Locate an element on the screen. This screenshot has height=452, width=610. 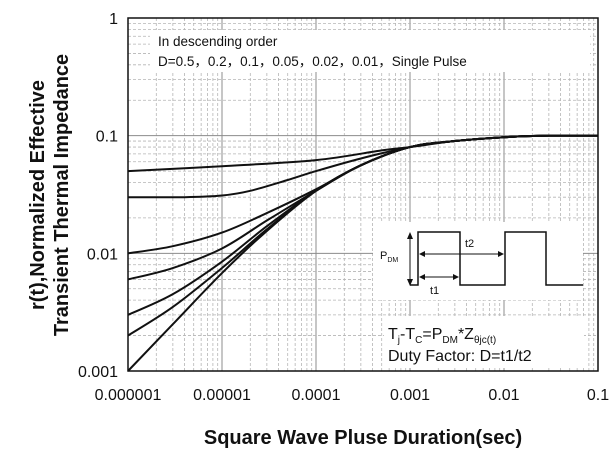
t2-arrow-head-left is located at coordinates (422, 254).